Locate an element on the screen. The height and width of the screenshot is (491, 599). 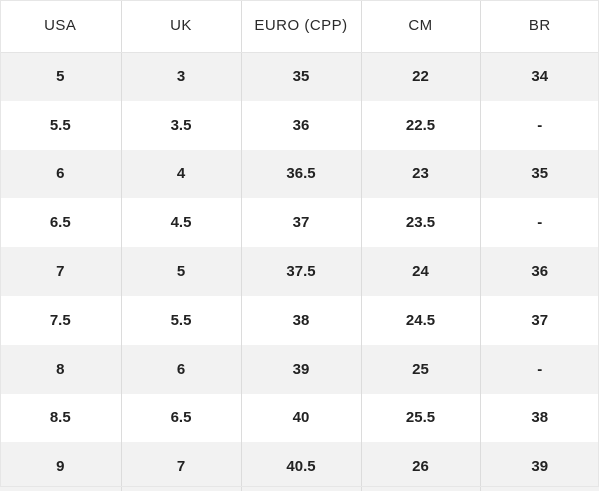
table-row: 6 4 36.5 23 35 is located at coordinates (299, 174).